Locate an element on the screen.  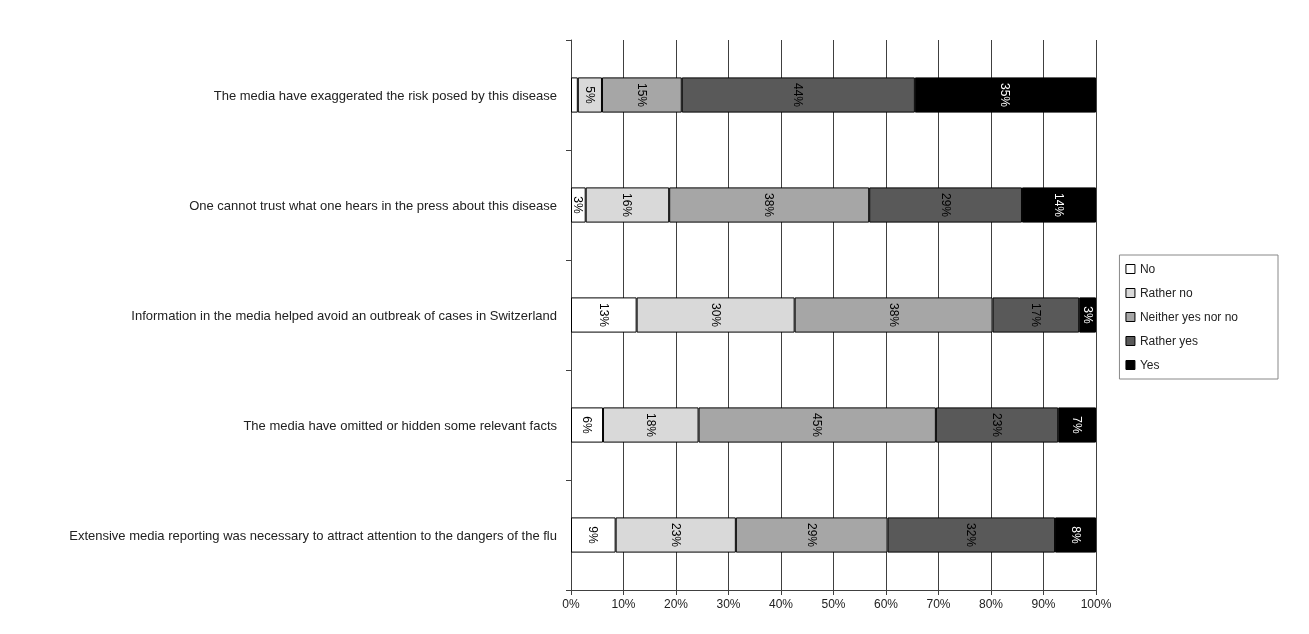
data-label: 9% is located at coordinates (593, 535).